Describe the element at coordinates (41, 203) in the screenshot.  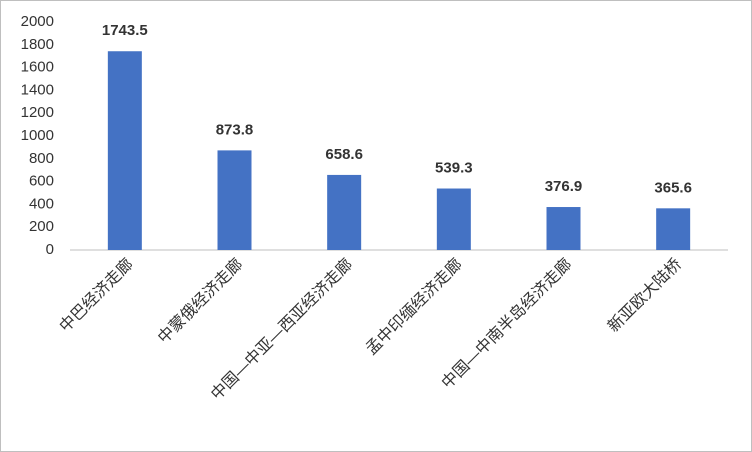
I see `y-tick-label: 400` at that location.